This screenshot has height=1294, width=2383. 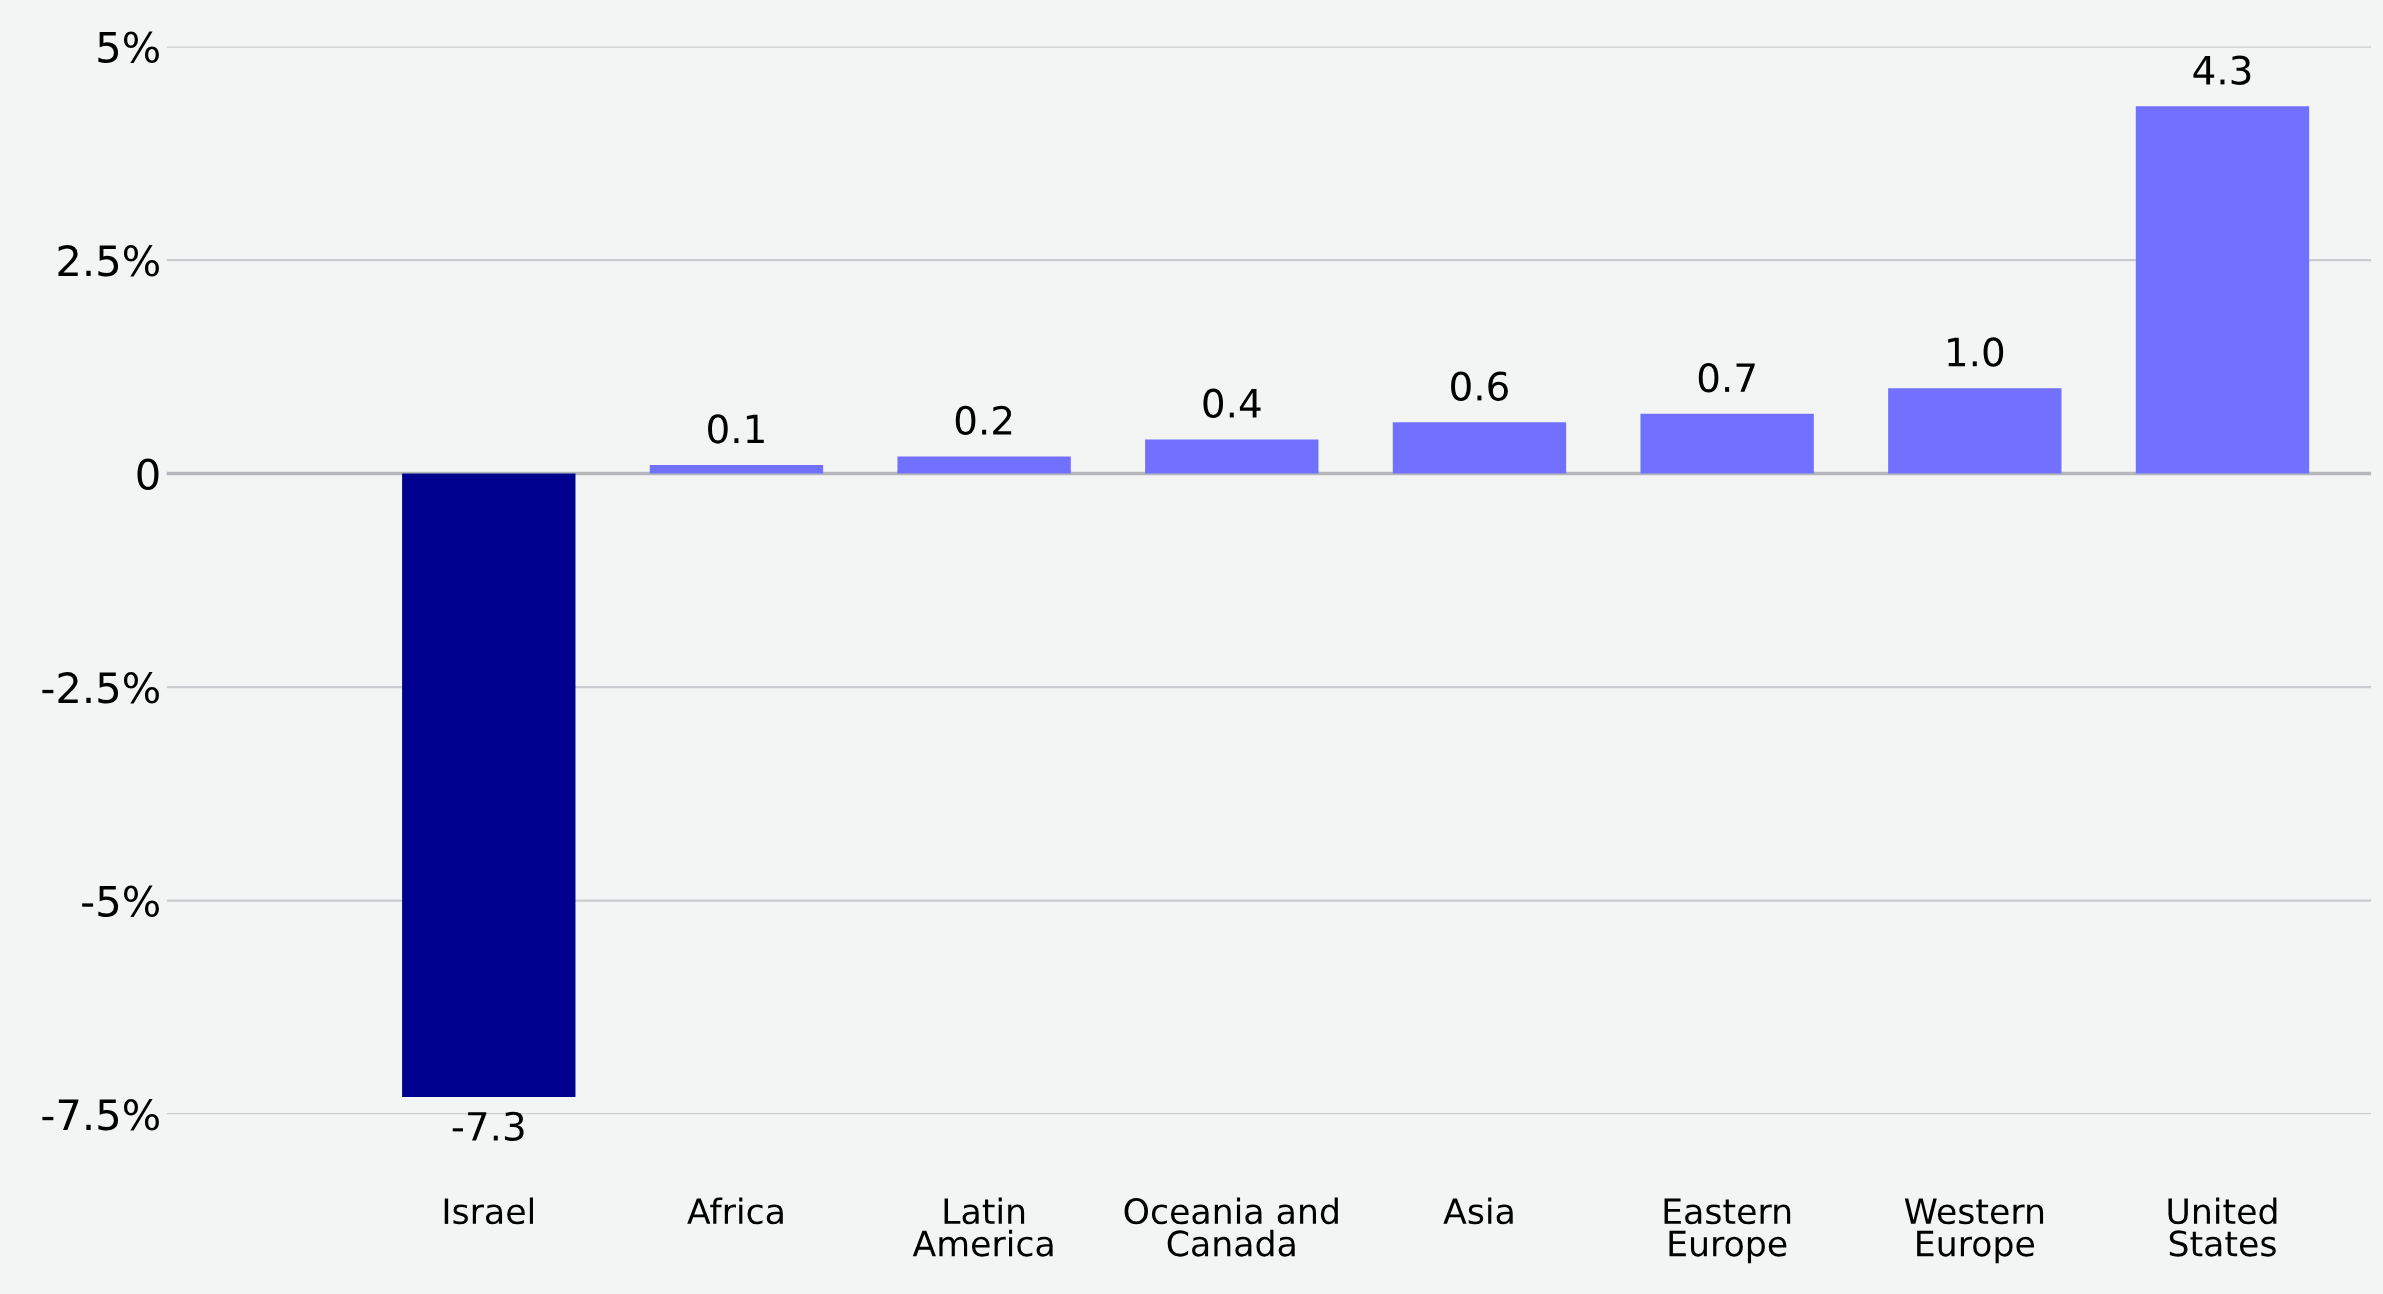 I want to click on data-label: 0.6, so click(x=1479, y=386).